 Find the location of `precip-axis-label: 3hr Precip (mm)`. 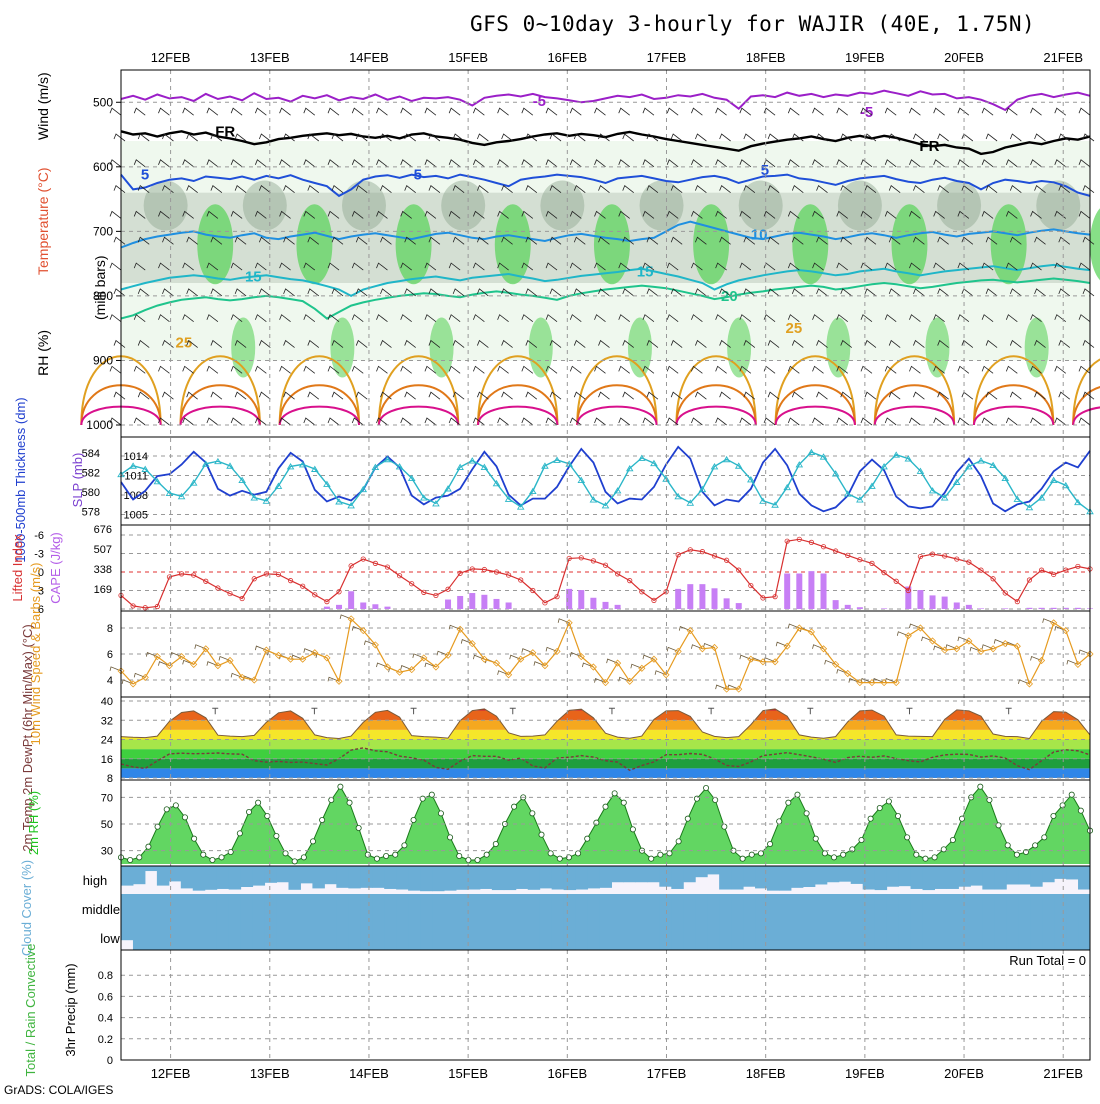

precip-axis-label: 3hr Precip (mm) is located at coordinates (70, 1009).